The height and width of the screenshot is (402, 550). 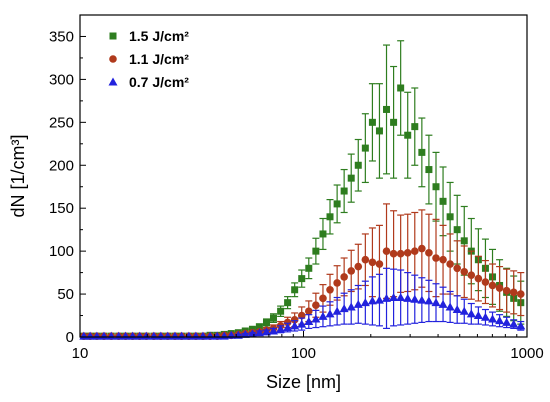 What do you see at coordinates (159, 36) in the screenshot?
I see `legend-label-1: 1.5 J/cm²` at bounding box center [159, 36].